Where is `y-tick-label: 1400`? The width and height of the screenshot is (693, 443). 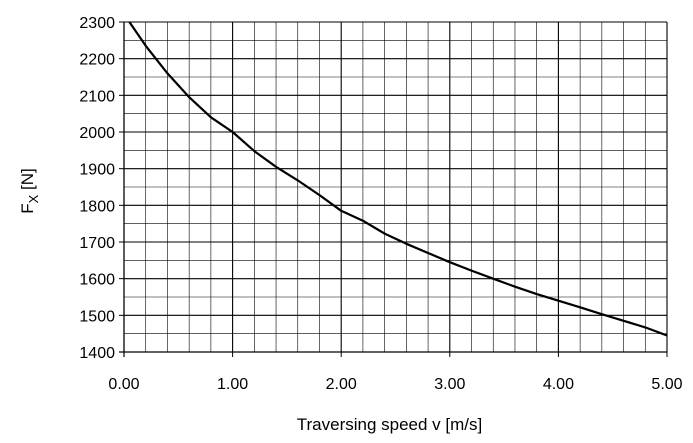 y-tick-label: 1400 is located at coordinates (97, 353).